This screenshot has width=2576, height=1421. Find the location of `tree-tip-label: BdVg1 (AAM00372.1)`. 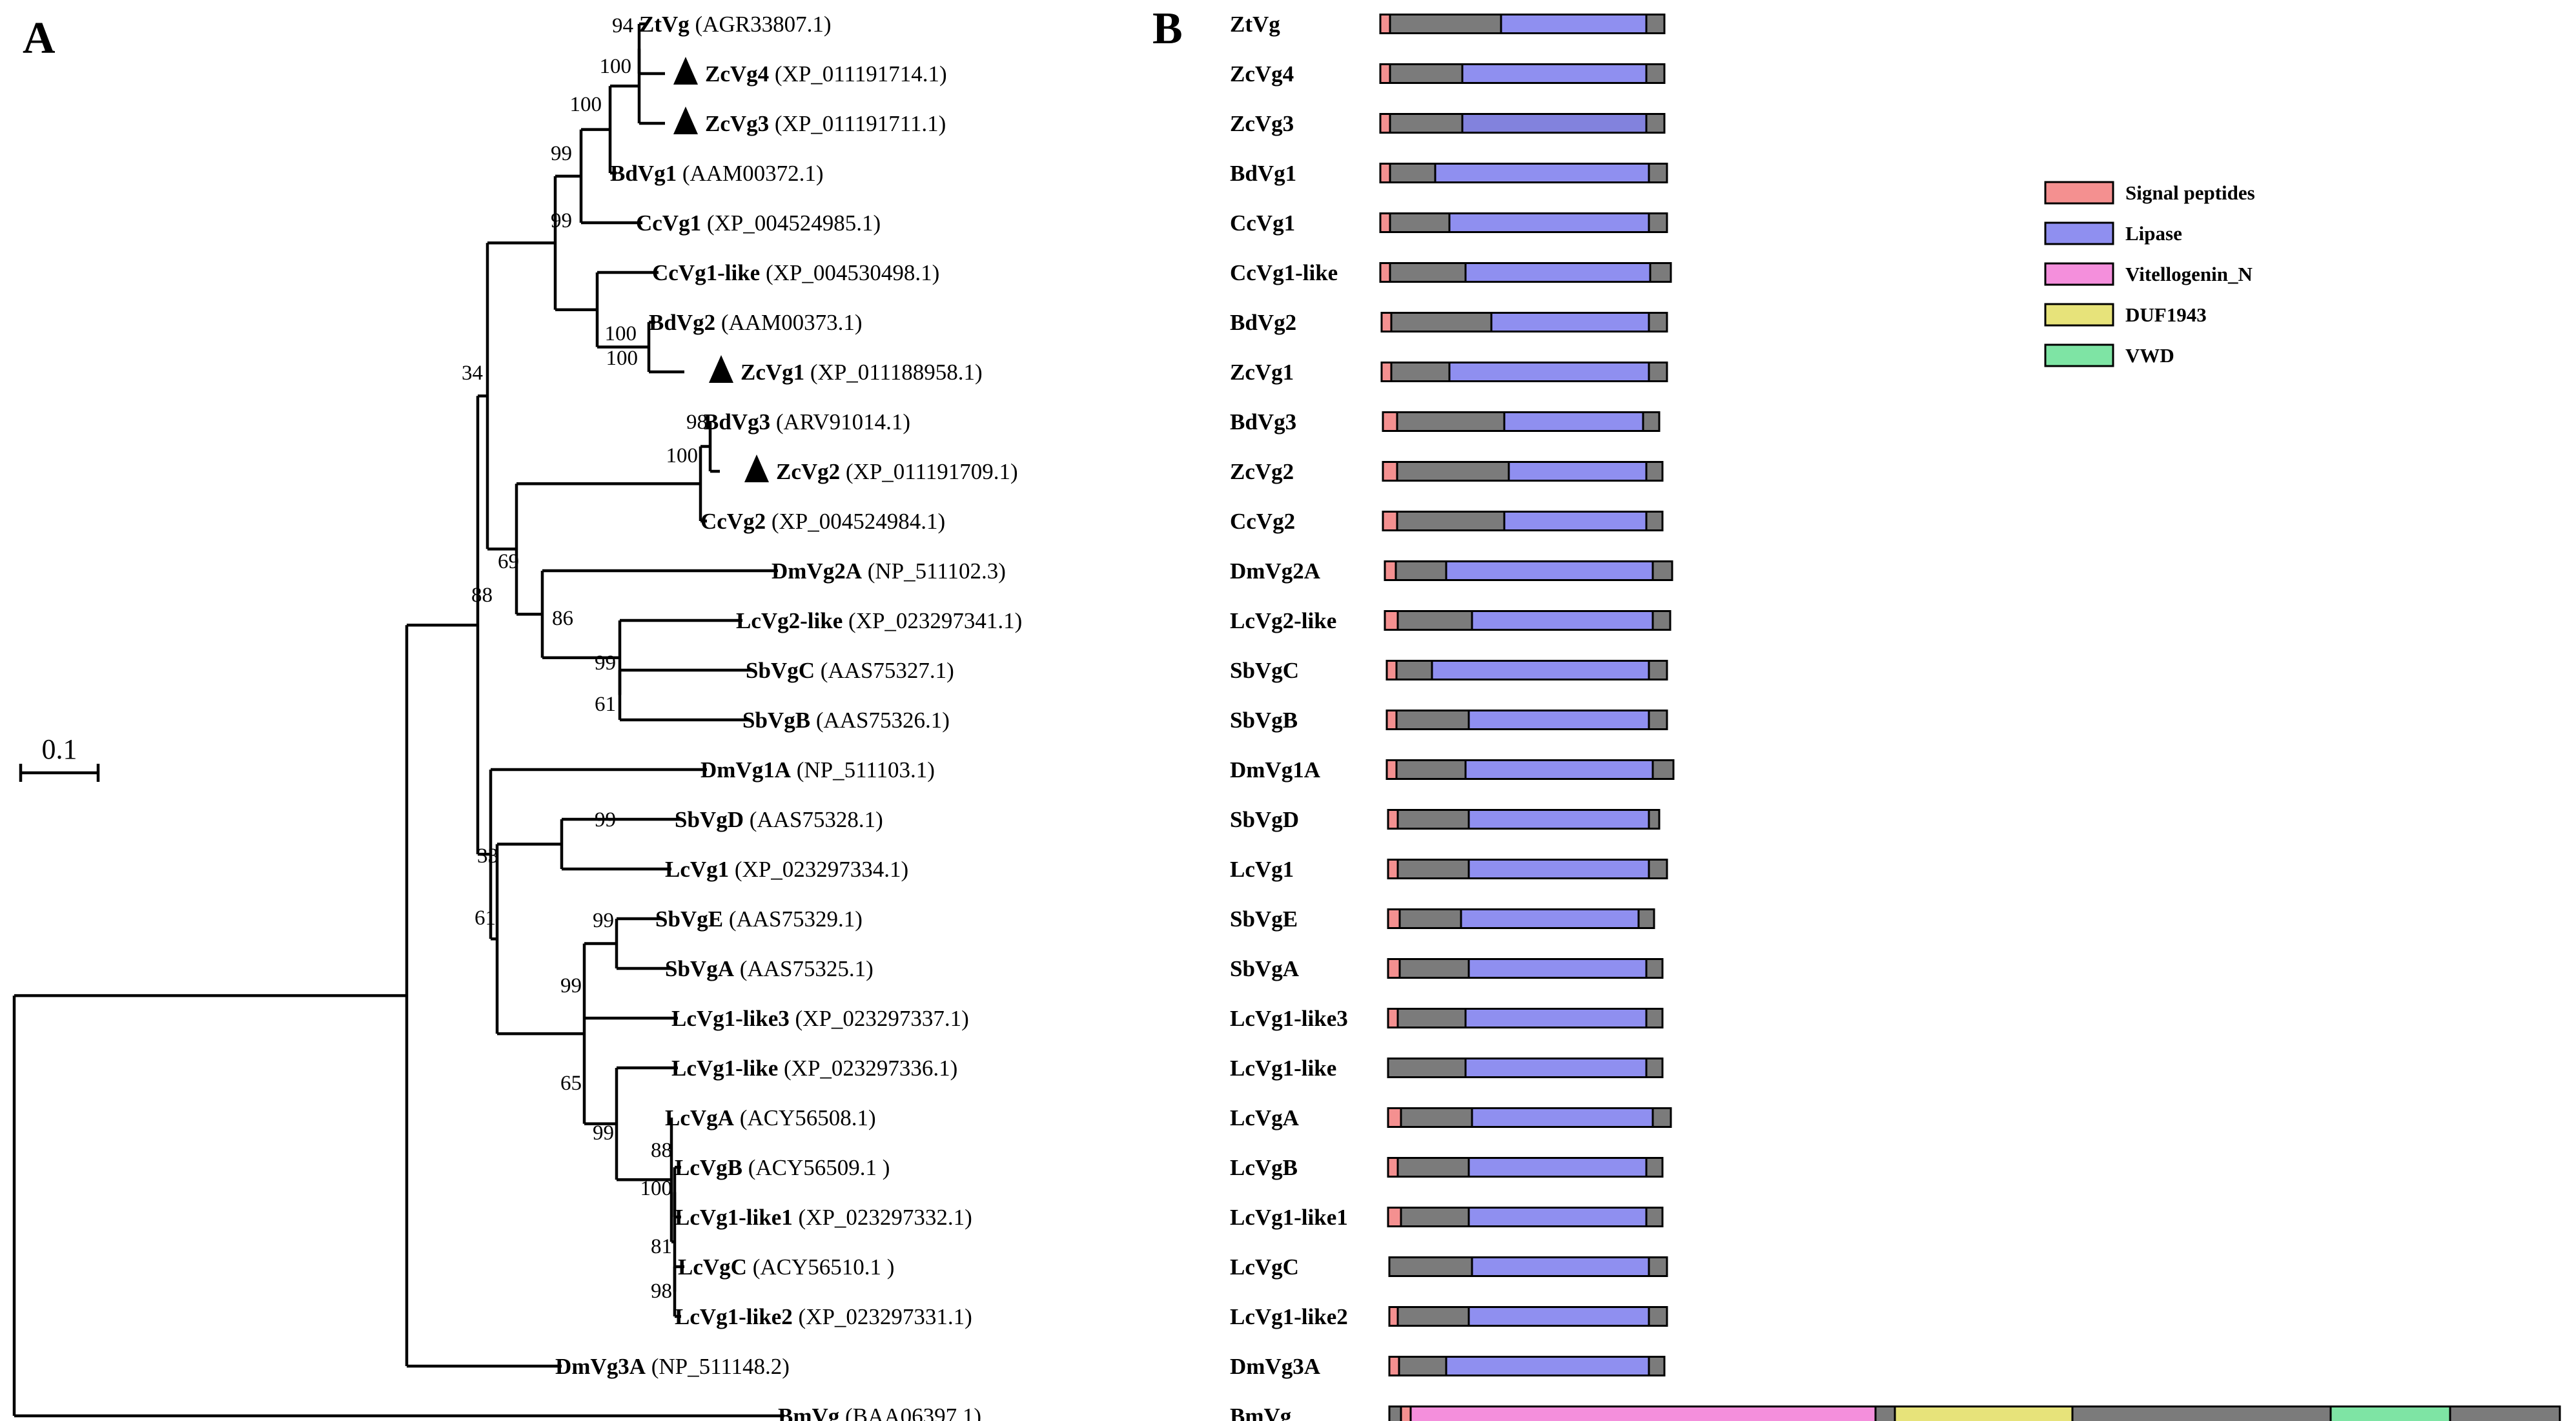

tree-tip-label: BdVg1 (AAM00372.1) is located at coordinates (717, 173).